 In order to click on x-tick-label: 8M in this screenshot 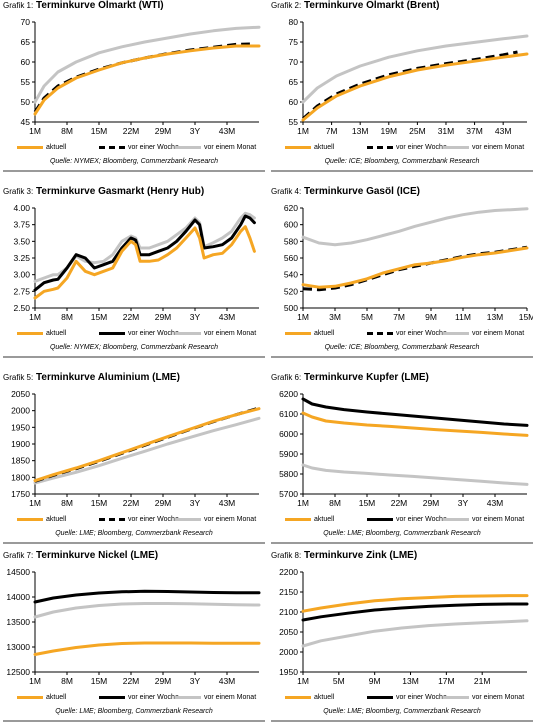, I will do `click(67, 681)`.